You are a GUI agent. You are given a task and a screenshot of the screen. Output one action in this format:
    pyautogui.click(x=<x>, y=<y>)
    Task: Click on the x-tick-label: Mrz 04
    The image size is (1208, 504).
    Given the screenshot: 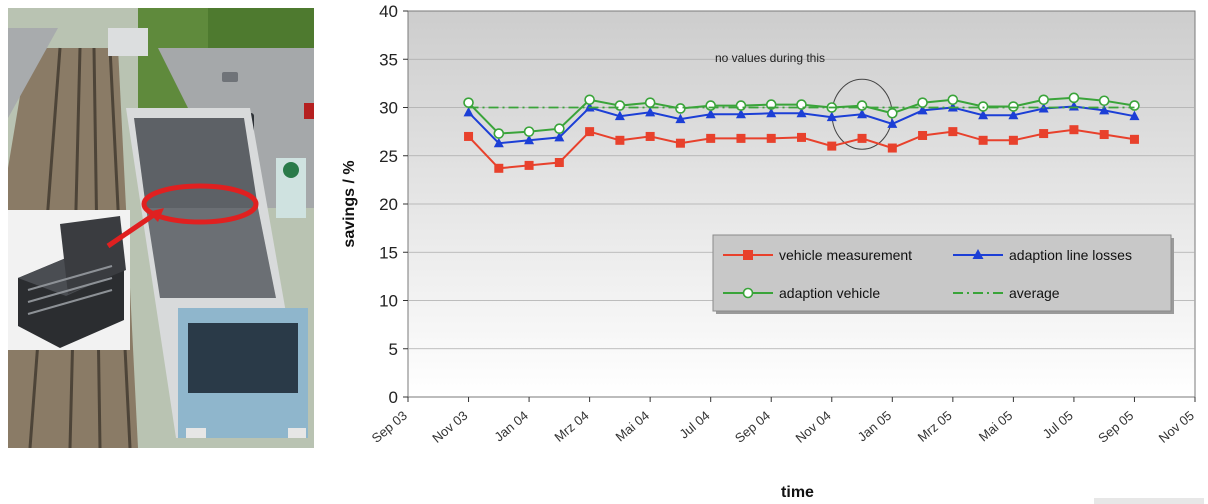 What is the action you would take?
    pyautogui.click(x=571, y=426)
    